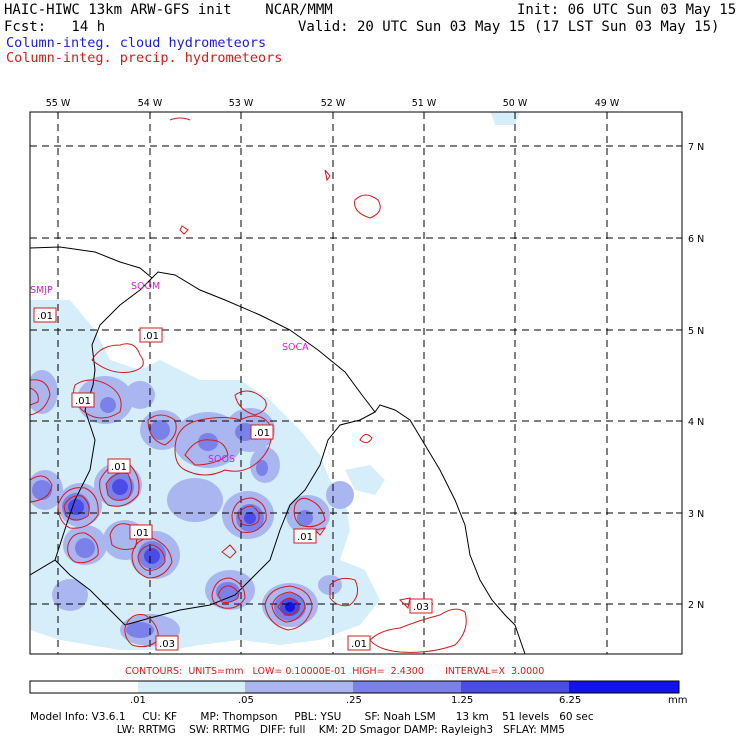 The height and width of the screenshot is (740, 740). Describe the element at coordinates (168, 10) in the screenshot. I see `plot-title: HAIC-HIWC 13km ARW-GFS init NCAR/MMM` at that location.